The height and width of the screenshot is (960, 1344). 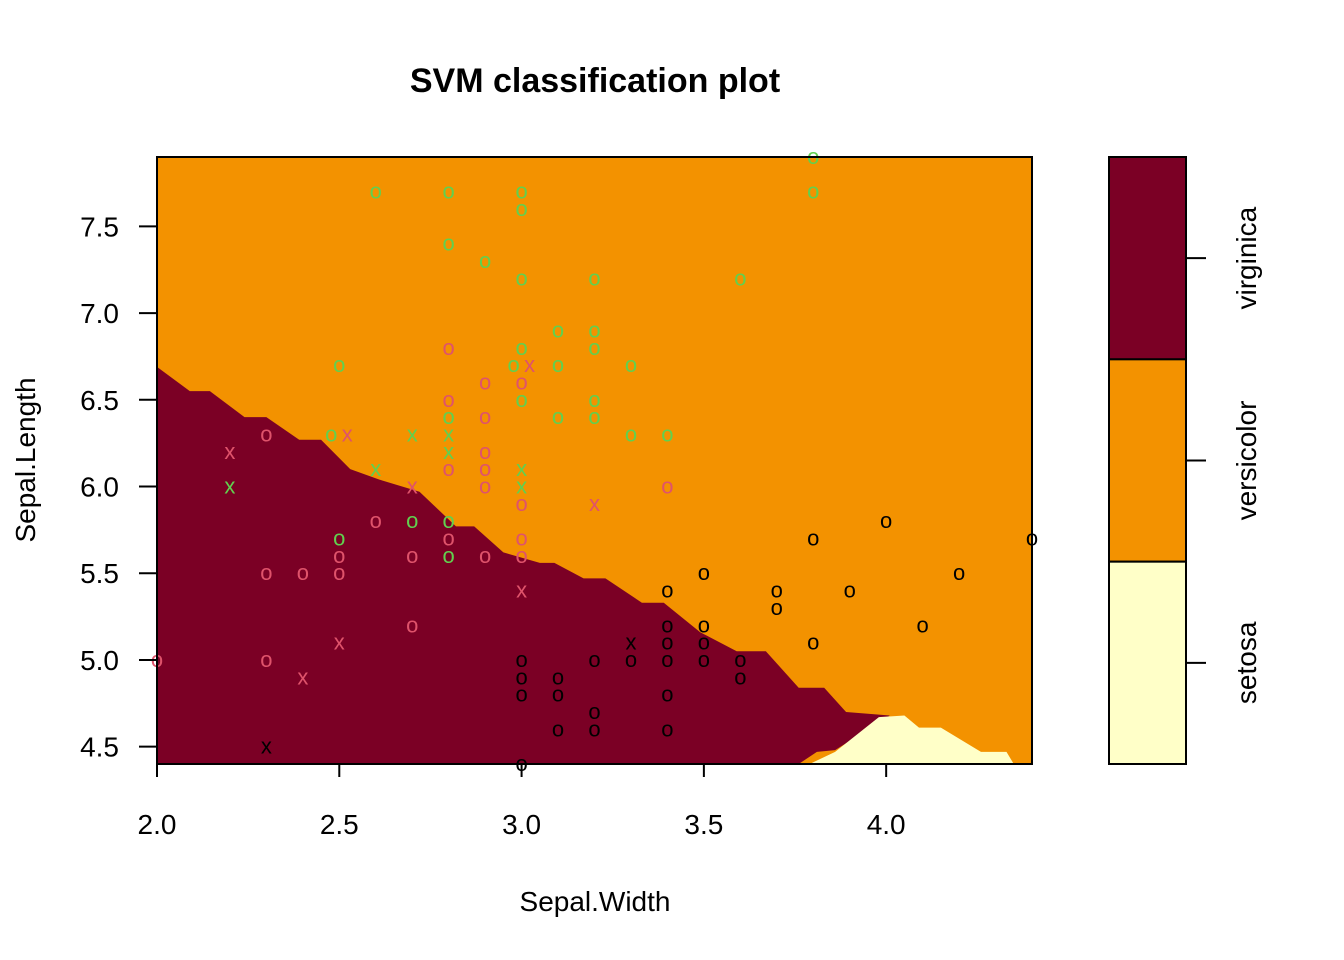 What do you see at coordinates (99, 313) in the screenshot?
I see `y-tick-label: 7.0` at bounding box center [99, 313].